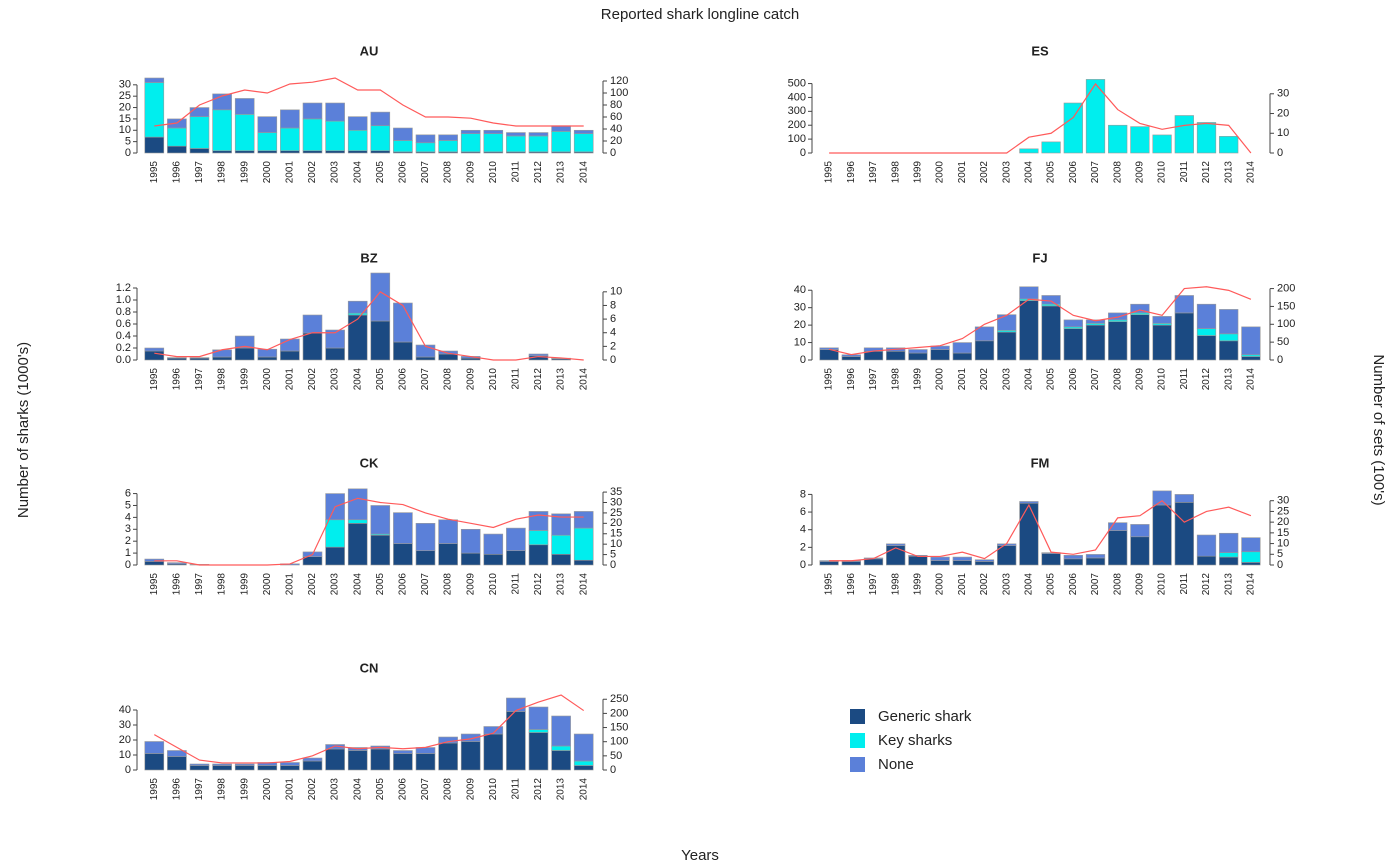 Image resolution: width=1389 pixels, height=867 pixels. Describe the element at coordinates (800, 342) in the screenshot. I see `y-tick-label: 10` at that location.